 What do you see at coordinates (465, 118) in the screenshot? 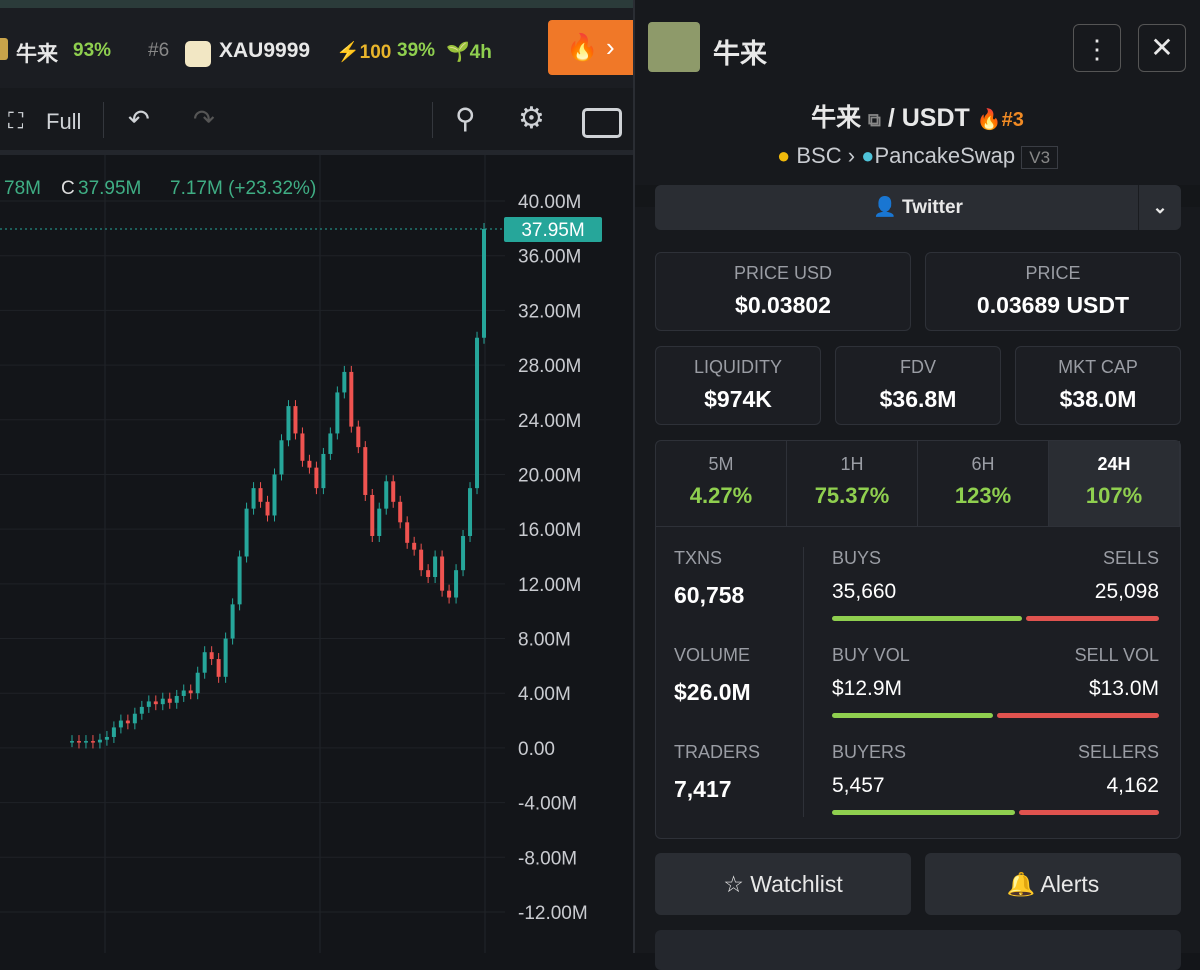
I see `indicator: ⚲` at bounding box center [465, 118].